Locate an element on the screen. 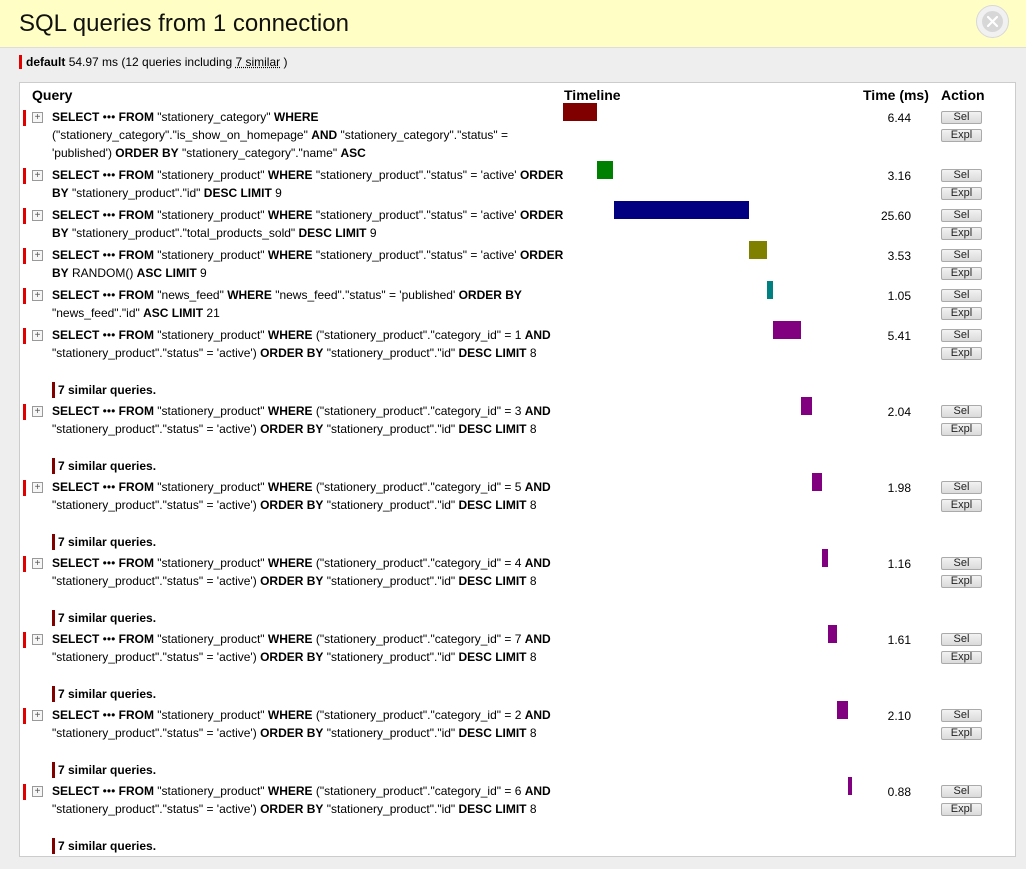 The height and width of the screenshot is (869, 1026). close-button is located at coordinates (992, 21).